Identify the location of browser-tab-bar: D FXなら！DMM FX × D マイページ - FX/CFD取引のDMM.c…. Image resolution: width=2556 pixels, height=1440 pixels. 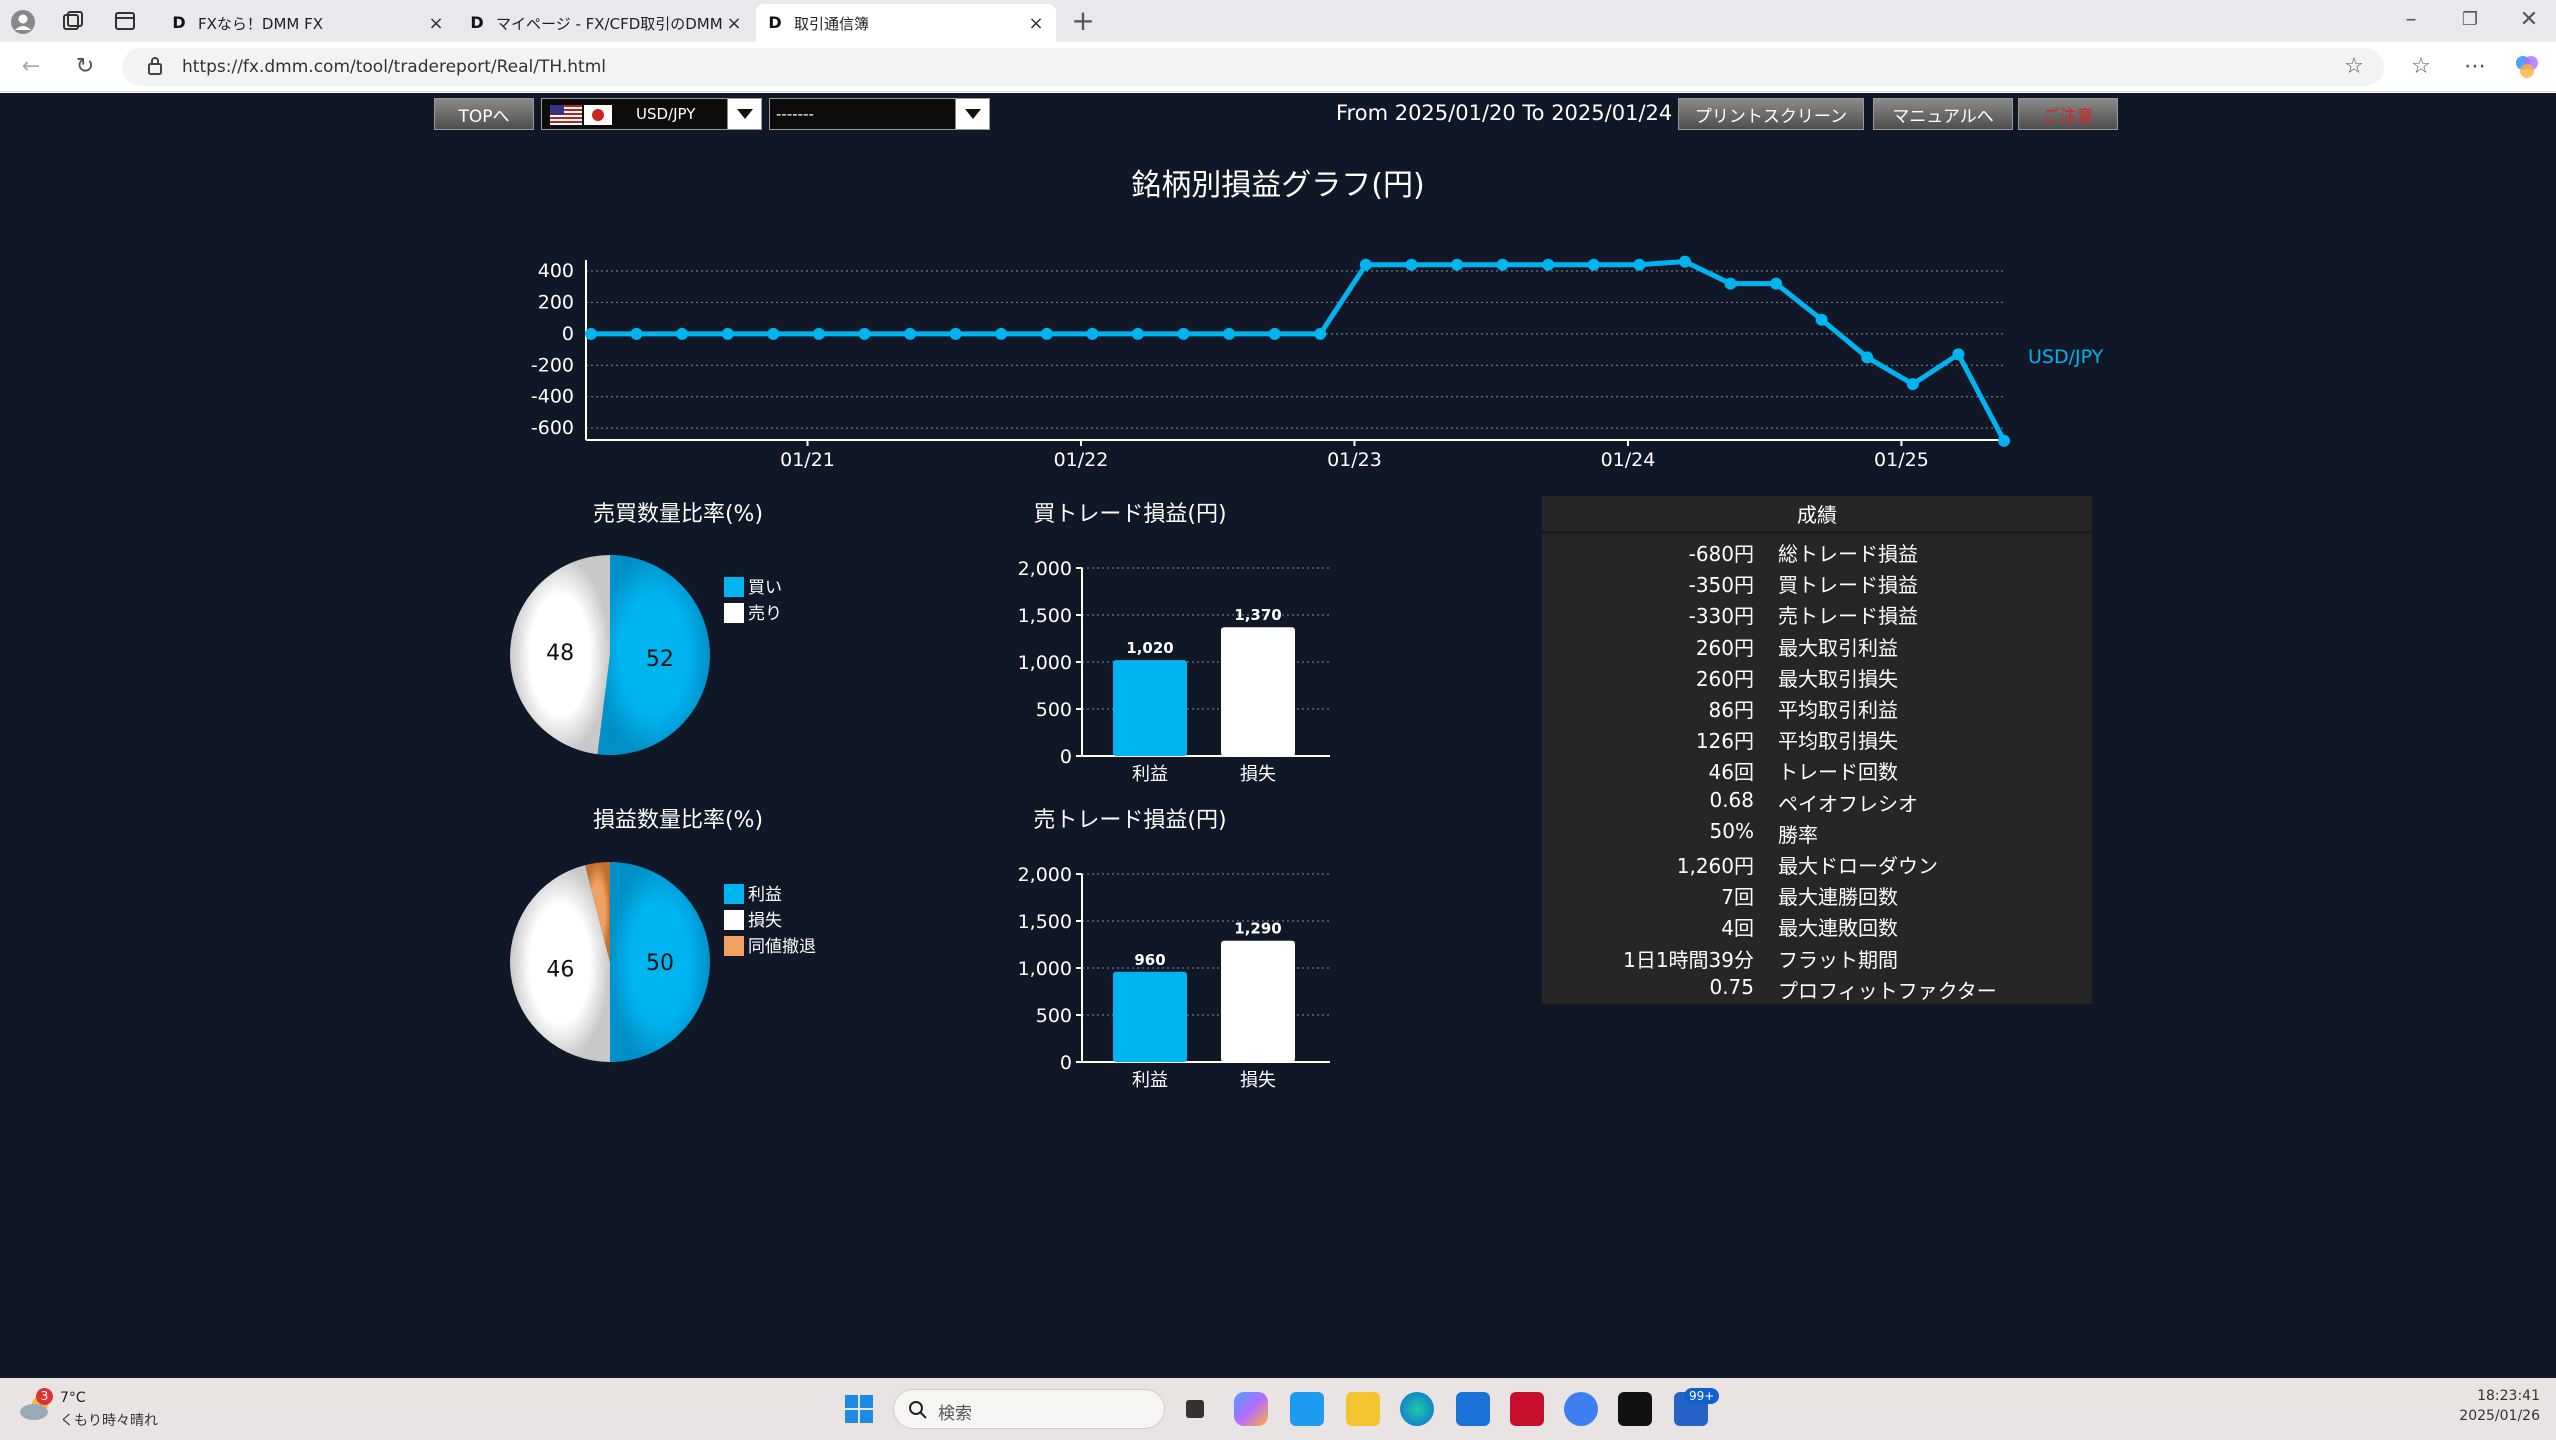
(1278, 21).